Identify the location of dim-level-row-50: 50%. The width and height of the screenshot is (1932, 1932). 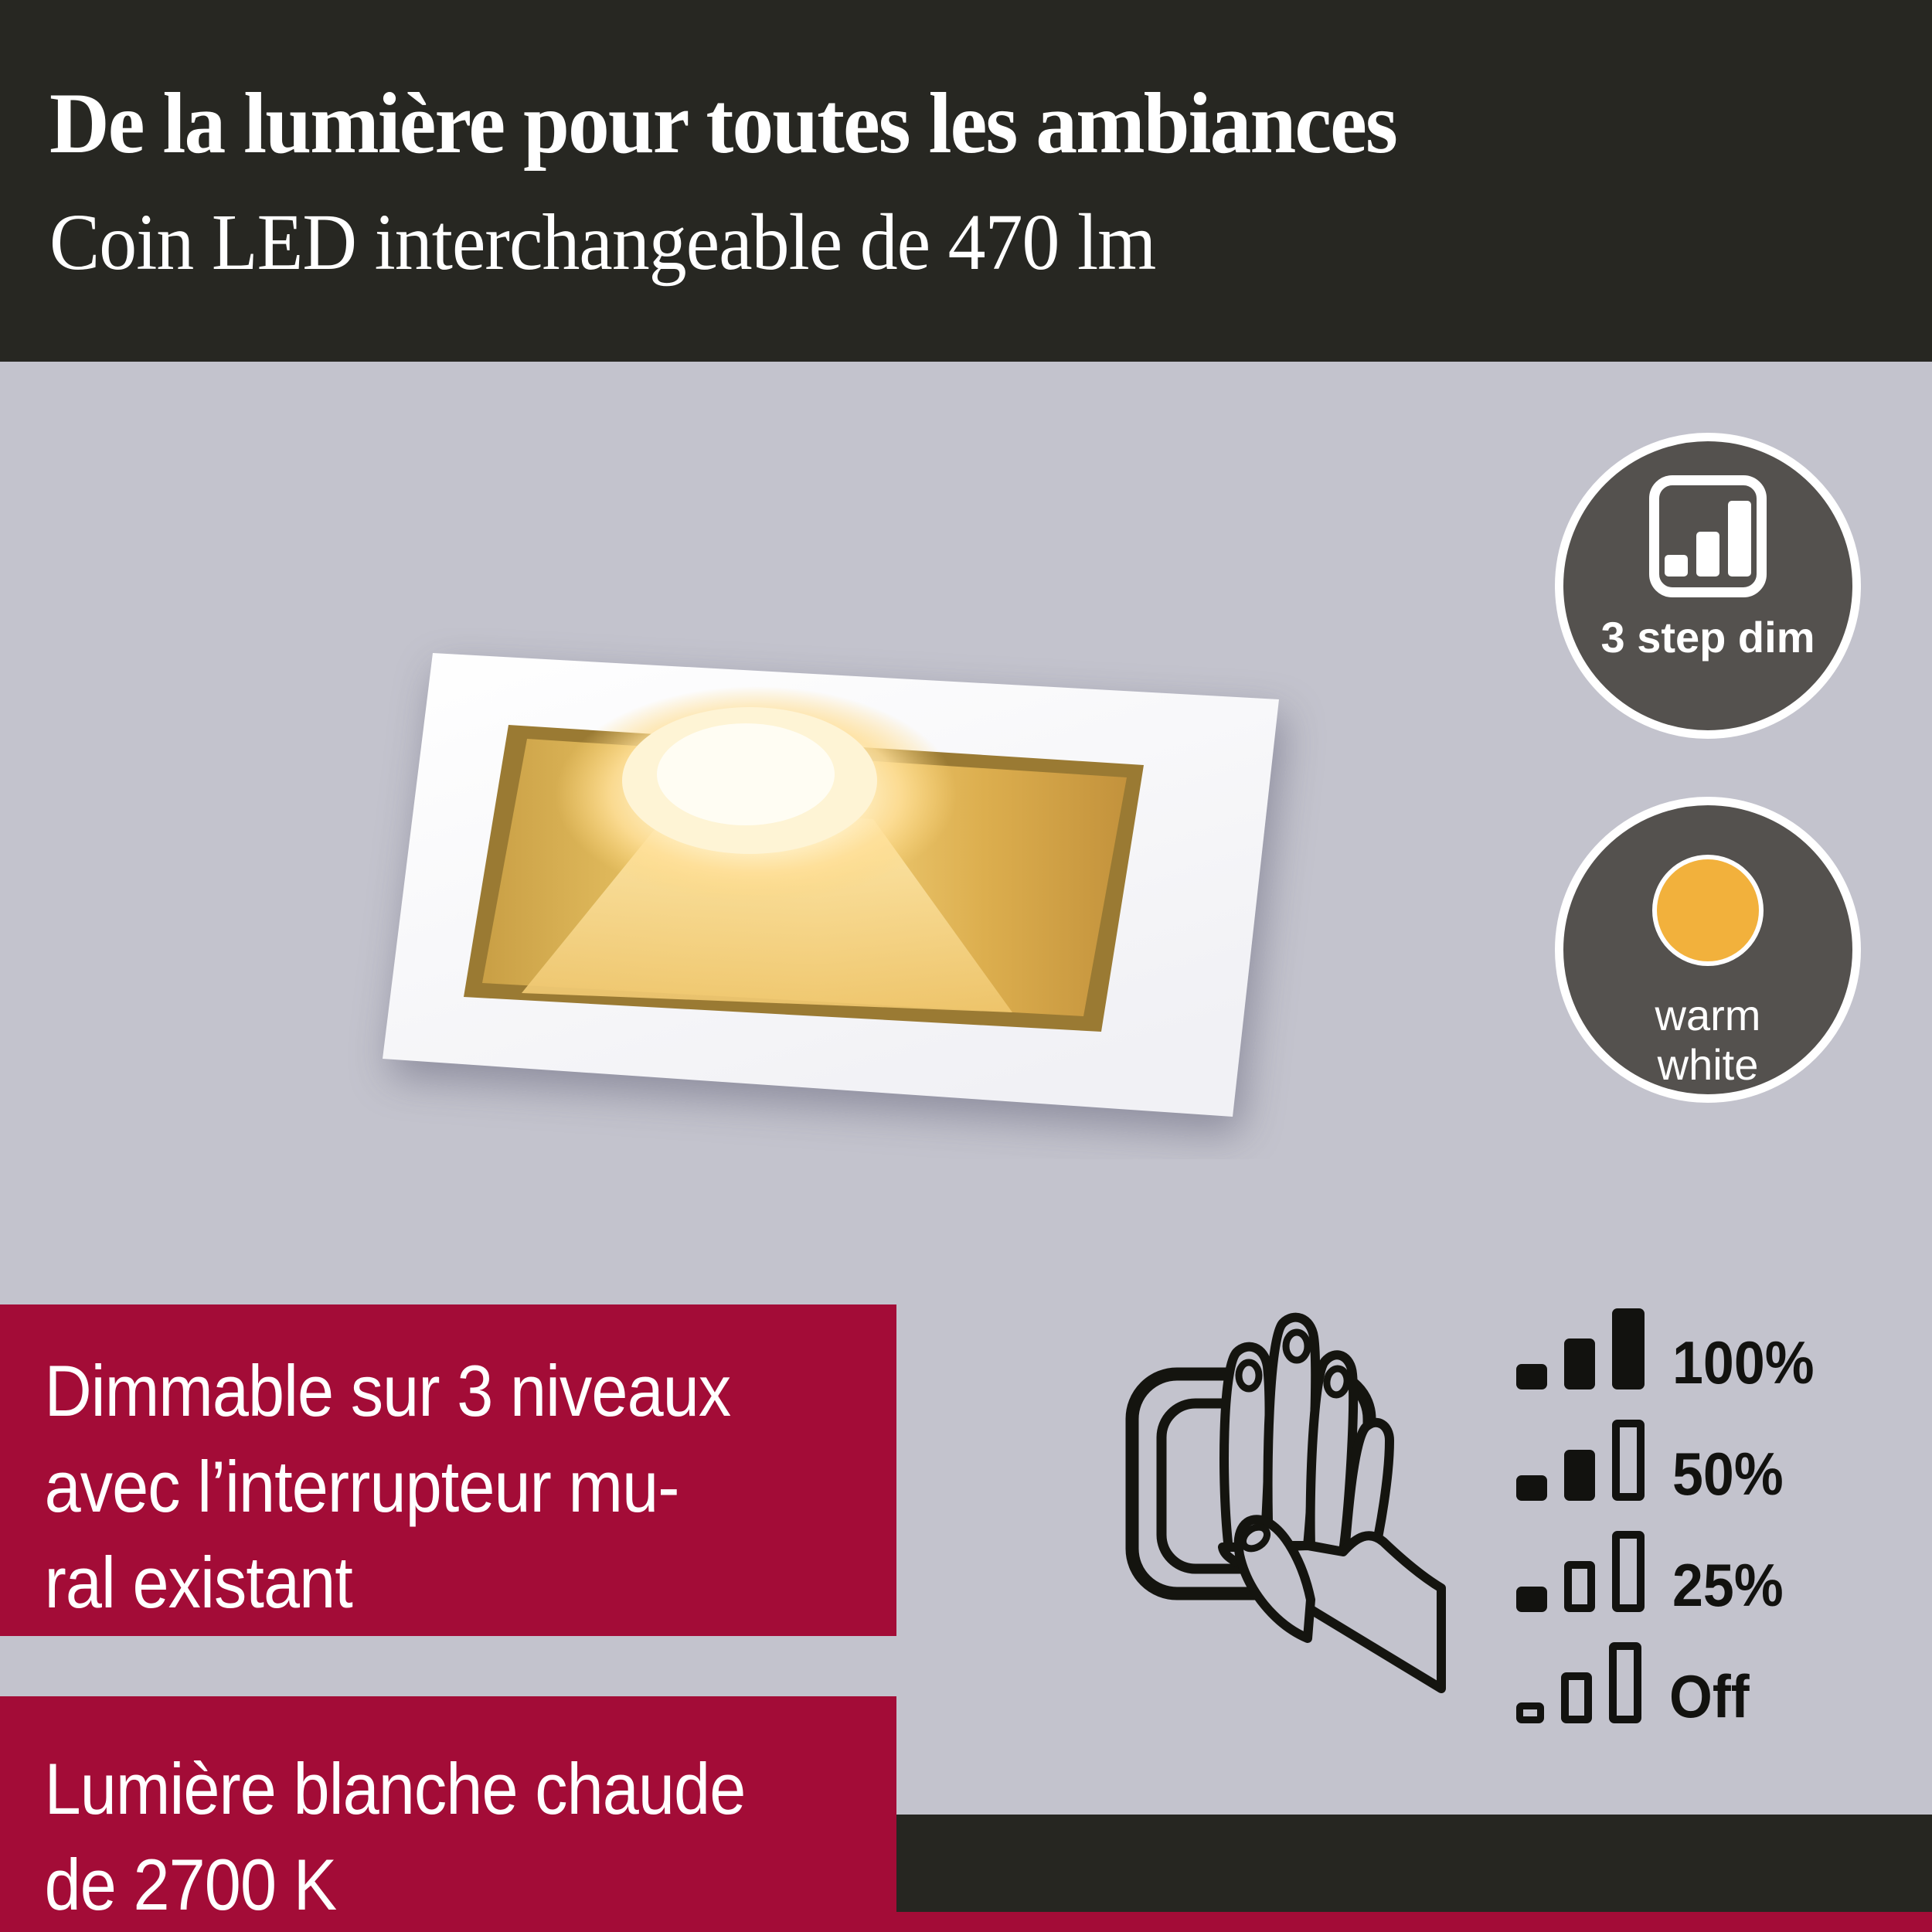
(1655, 1464).